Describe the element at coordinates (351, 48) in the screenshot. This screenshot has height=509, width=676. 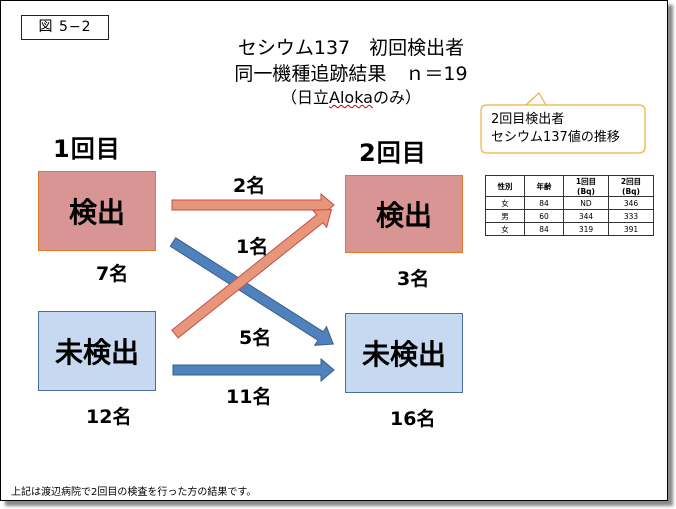
I see `title-line-1: セシウム137 初回検出者` at that location.